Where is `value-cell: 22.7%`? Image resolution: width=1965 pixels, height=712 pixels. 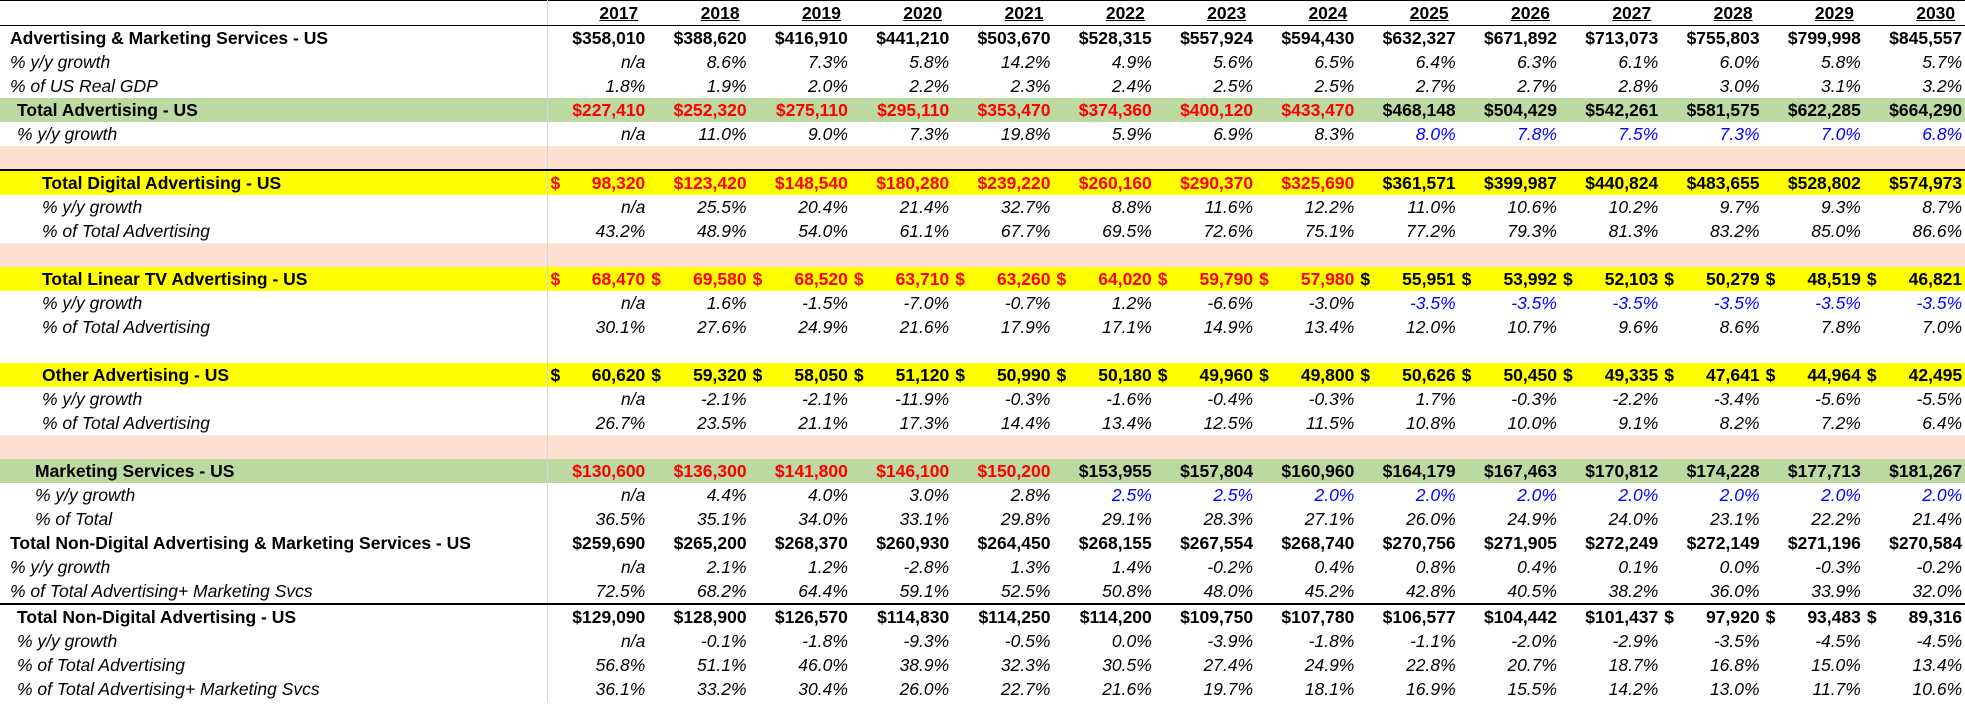
value-cell: 22.7% is located at coordinates (1025, 689).